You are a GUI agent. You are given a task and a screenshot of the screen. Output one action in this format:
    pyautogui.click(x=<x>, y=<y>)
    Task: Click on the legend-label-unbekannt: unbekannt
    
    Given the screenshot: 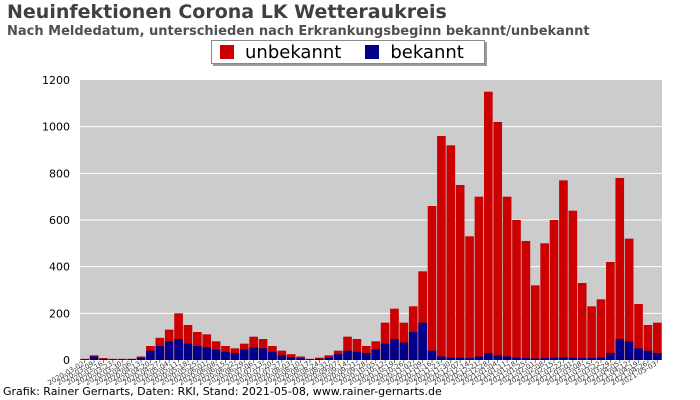 What is the action you would take?
    pyautogui.click(x=293, y=52)
    